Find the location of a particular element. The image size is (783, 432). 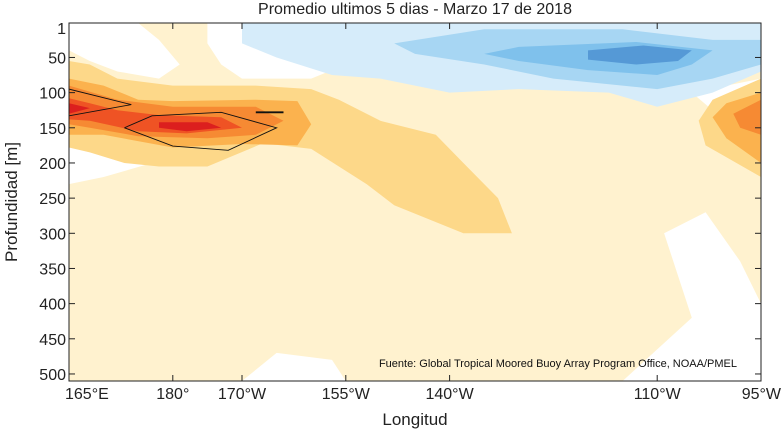

contour-fill-dark-blue is located at coordinates (640, 55).